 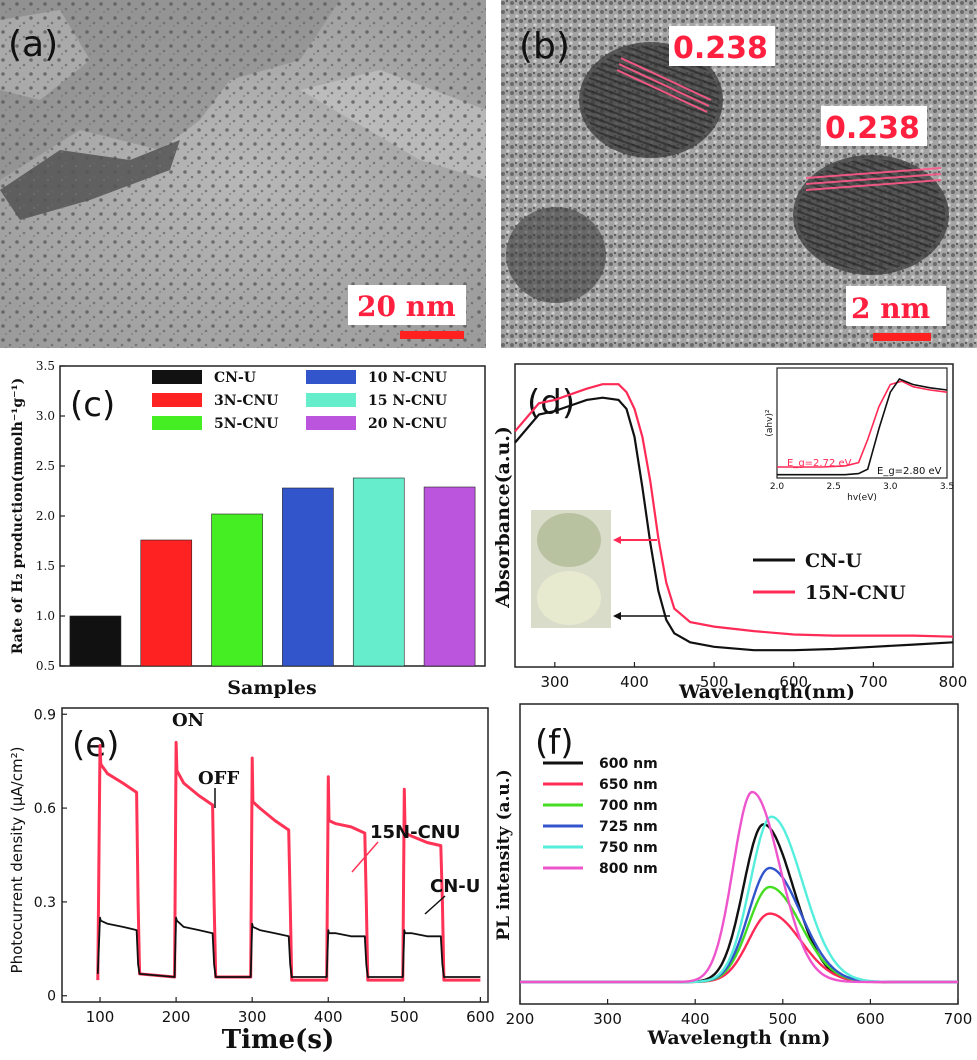 What do you see at coordinates (890, 308) in the screenshot?
I see `scale-bar-label-b: 2 nm` at bounding box center [890, 308].